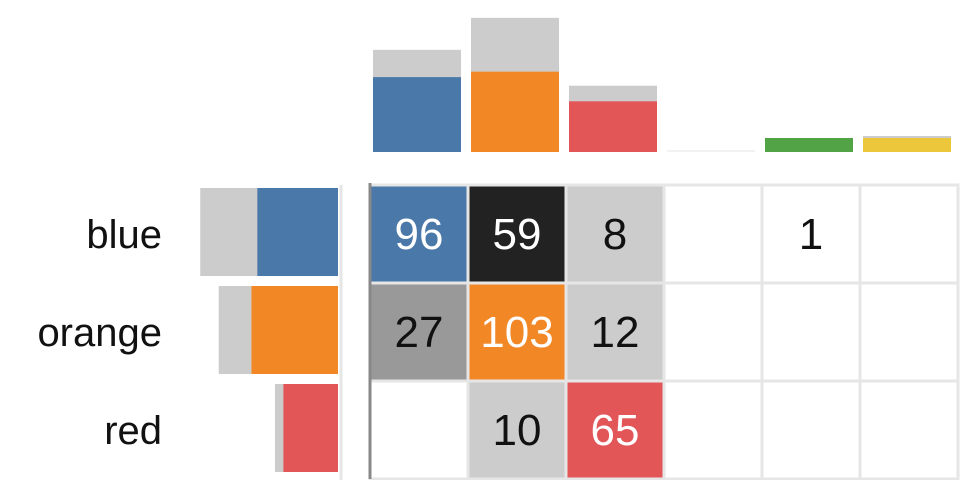 The height and width of the screenshot is (480, 960). Describe the element at coordinates (419, 234) in the screenshot. I see `cell-value-label: 96` at that location.